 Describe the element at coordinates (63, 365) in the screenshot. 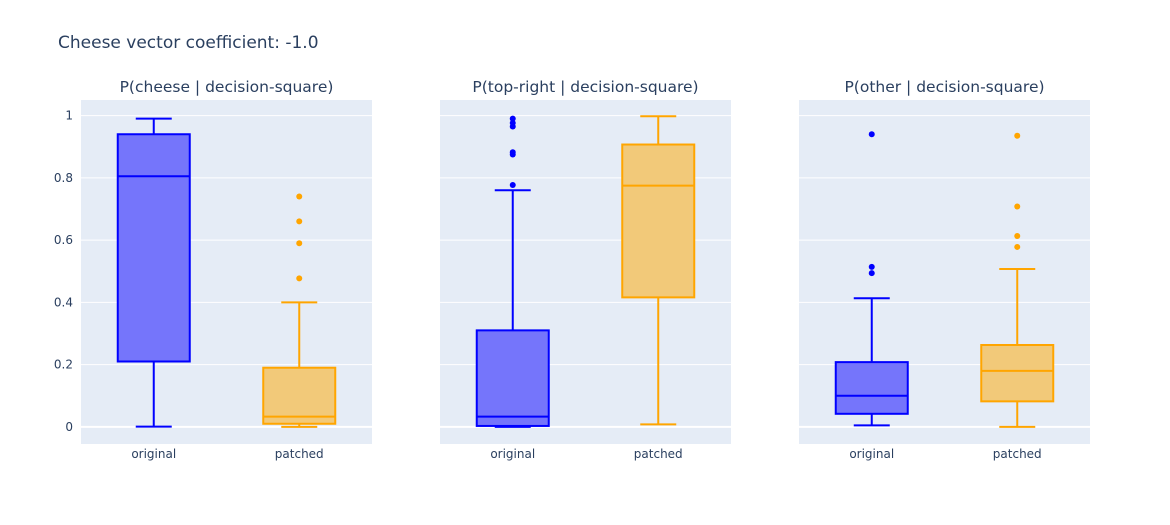

I see `y-tick-label: 0.2` at that location.